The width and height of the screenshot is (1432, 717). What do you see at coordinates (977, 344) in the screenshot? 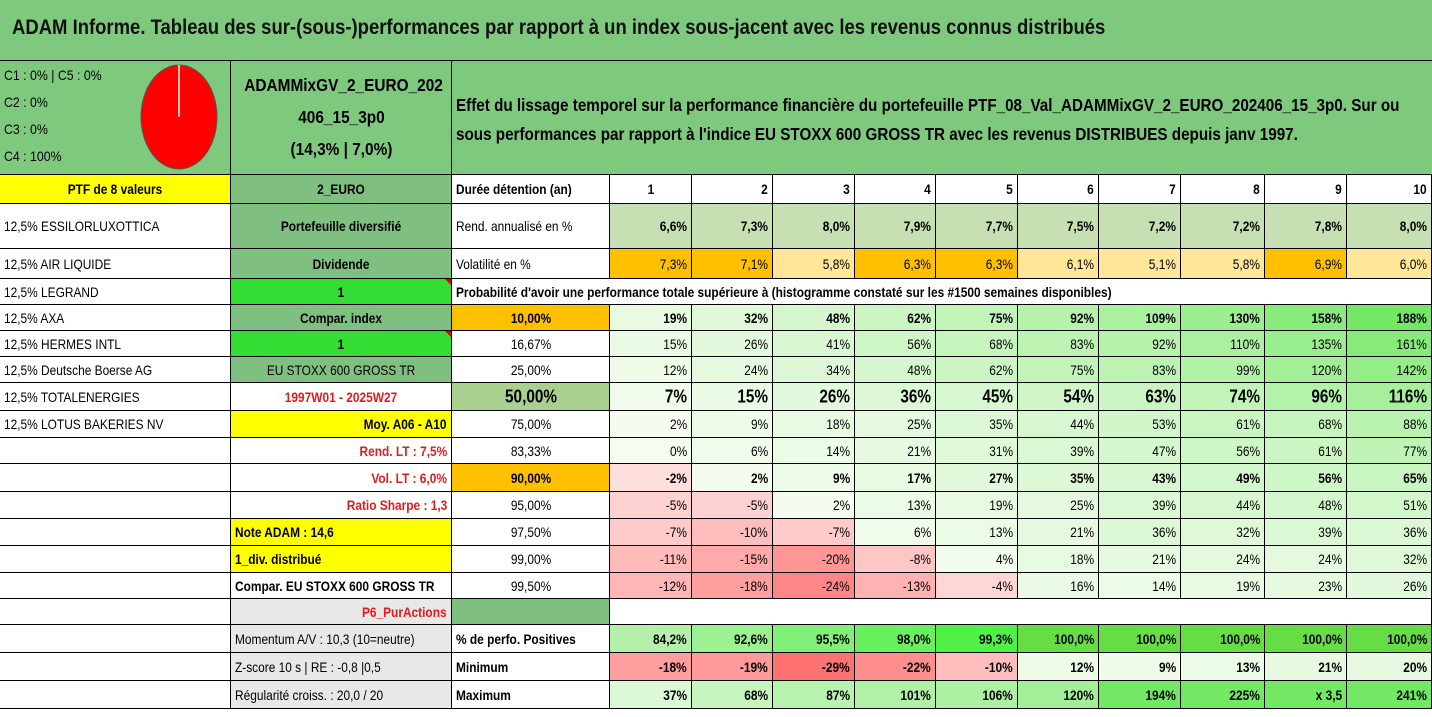
I see `prob-value-cell: 68%` at bounding box center [977, 344].